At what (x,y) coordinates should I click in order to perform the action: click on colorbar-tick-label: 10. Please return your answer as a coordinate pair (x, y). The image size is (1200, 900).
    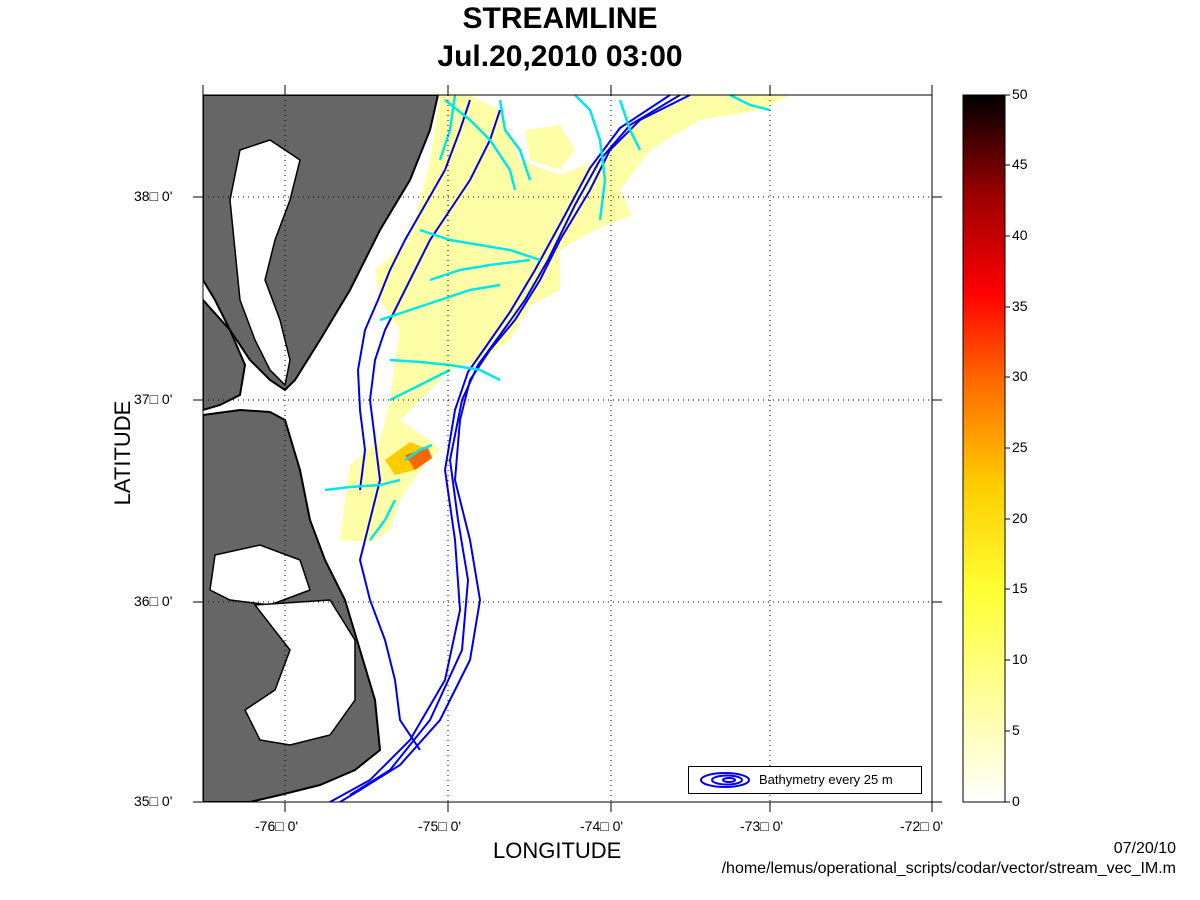
    Looking at the image, I should click on (1020, 659).